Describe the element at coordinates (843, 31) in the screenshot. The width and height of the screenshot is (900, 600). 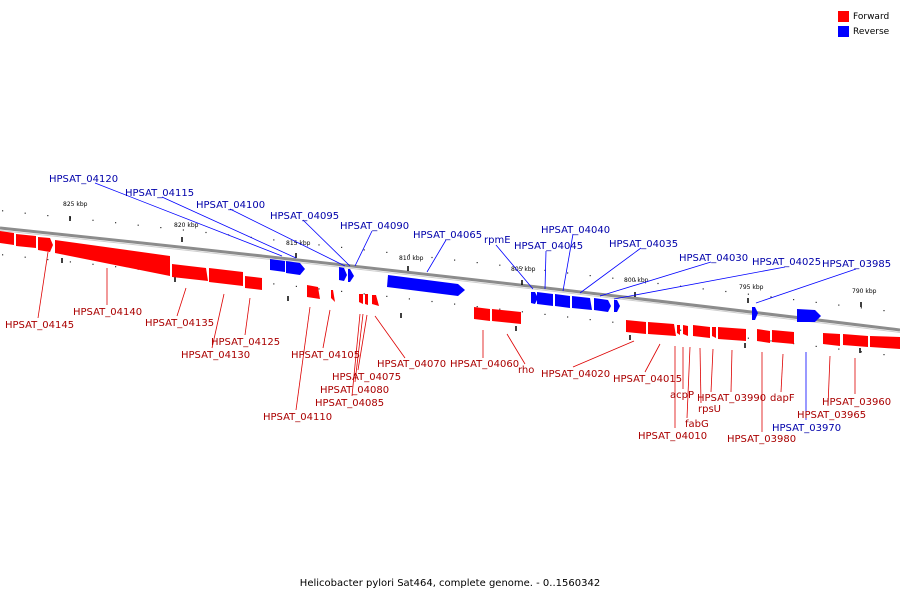
I see `reverse-swatch` at that location.